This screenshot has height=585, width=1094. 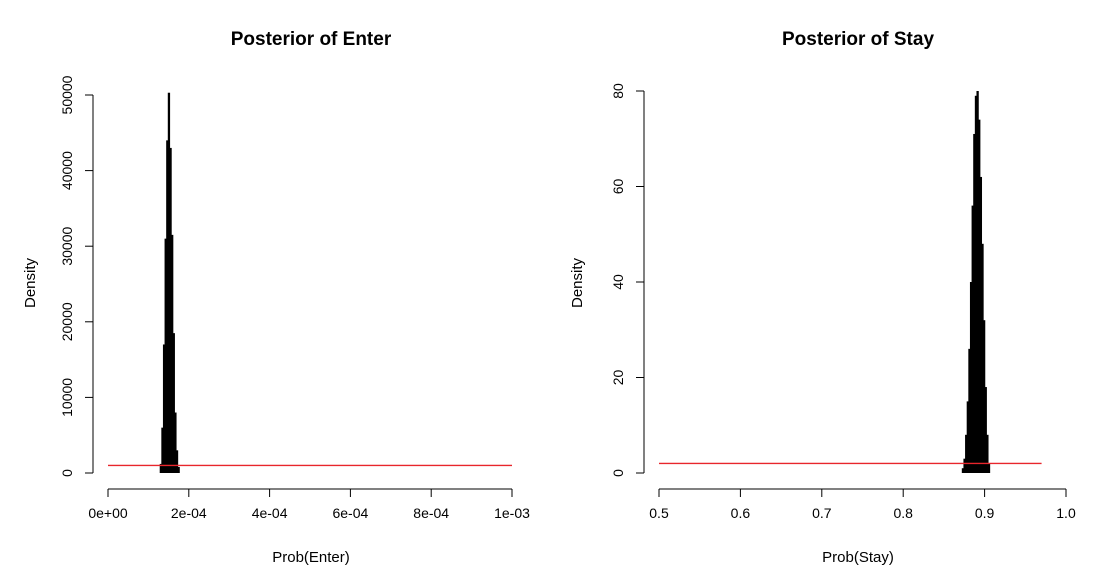 What do you see at coordinates (67, 94) in the screenshot?
I see `y-tick-label: 50000` at bounding box center [67, 94].